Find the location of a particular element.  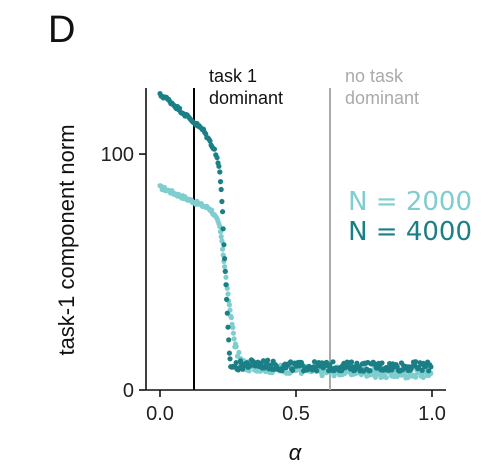

y-tick-label: 100 is located at coordinates (117, 155).